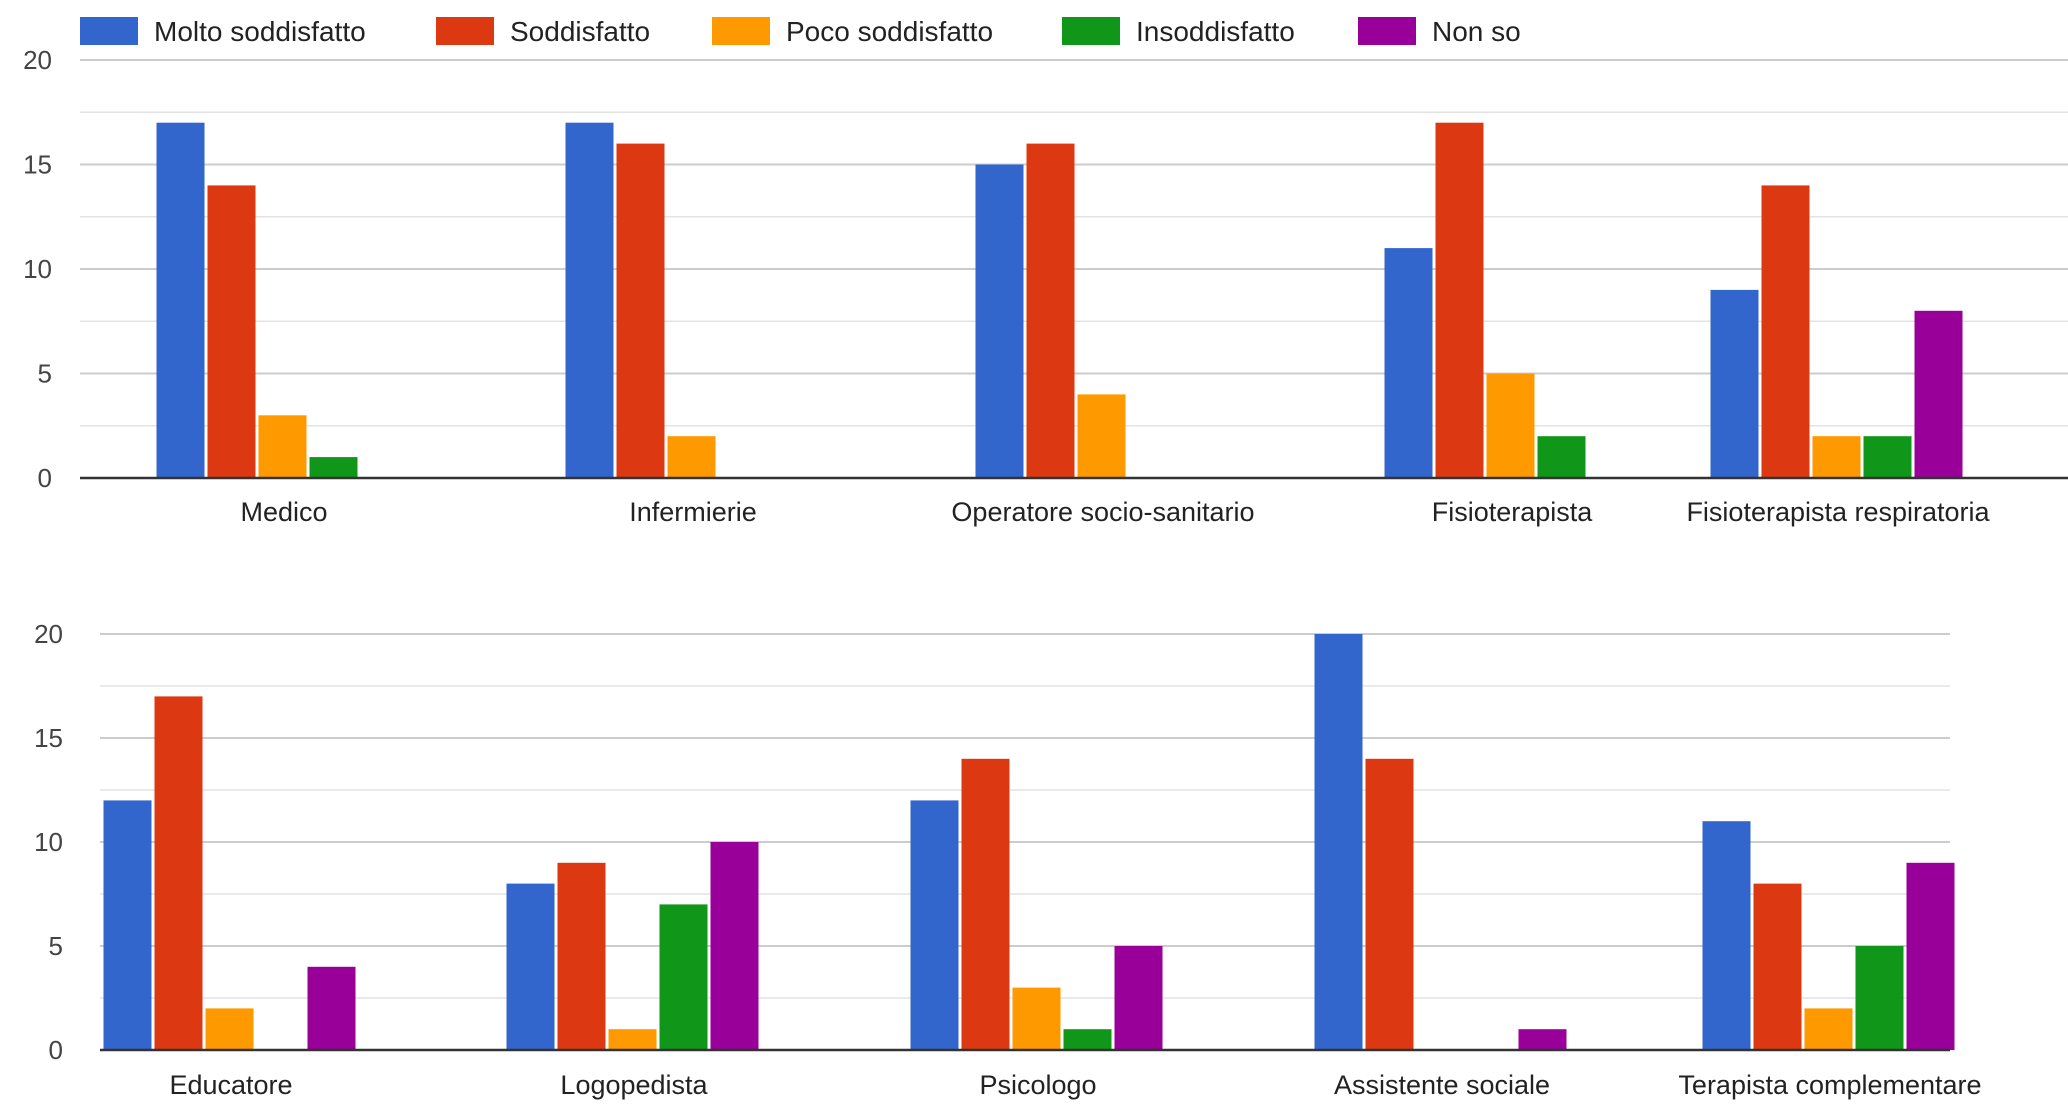  I want to click on legend-label-poco-soddisfatto: Poco soddisfatto, so click(889, 31).